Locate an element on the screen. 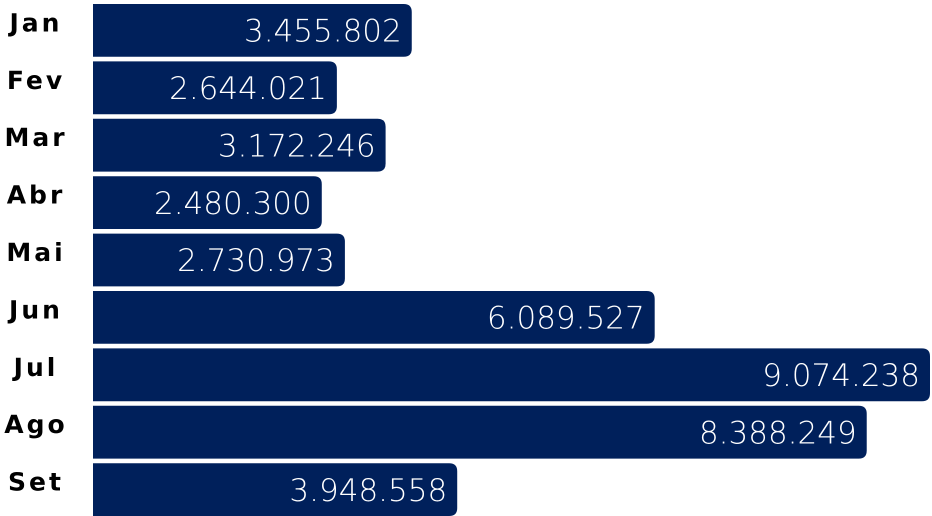 Image resolution: width=932 pixels, height=516 pixels. y-tick-label: Abr is located at coordinates (36, 195).